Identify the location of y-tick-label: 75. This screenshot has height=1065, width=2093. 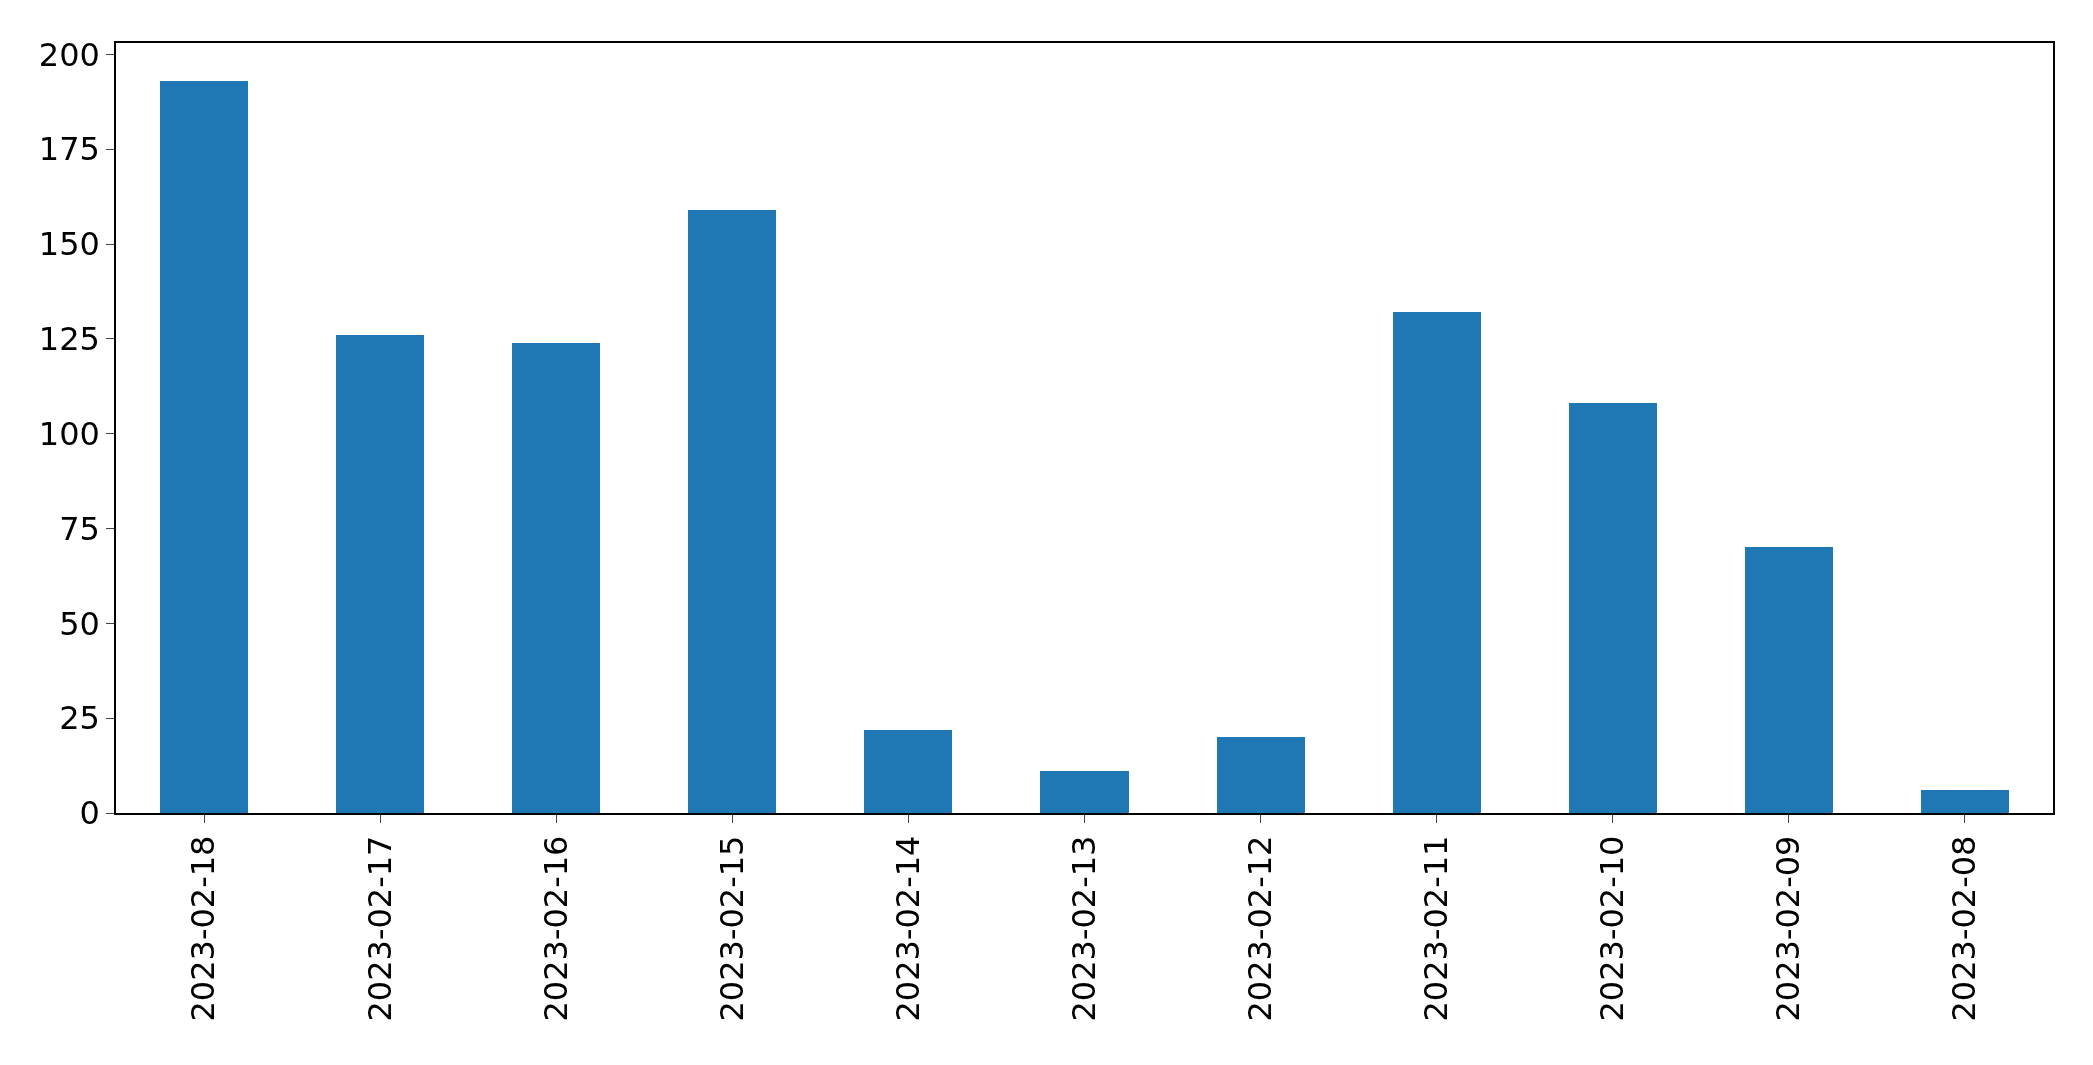
(79, 528).